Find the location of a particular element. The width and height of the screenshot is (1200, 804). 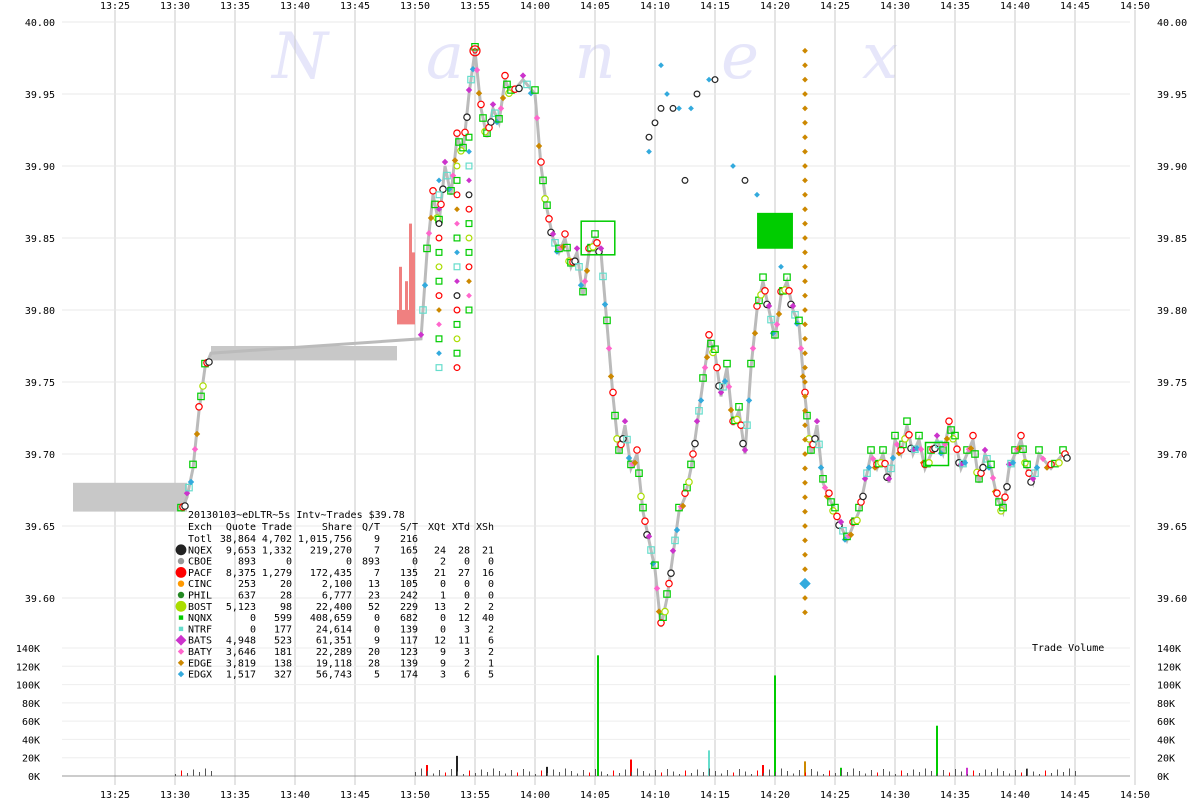

table-cell: 253 is located at coordinates (247, 584).